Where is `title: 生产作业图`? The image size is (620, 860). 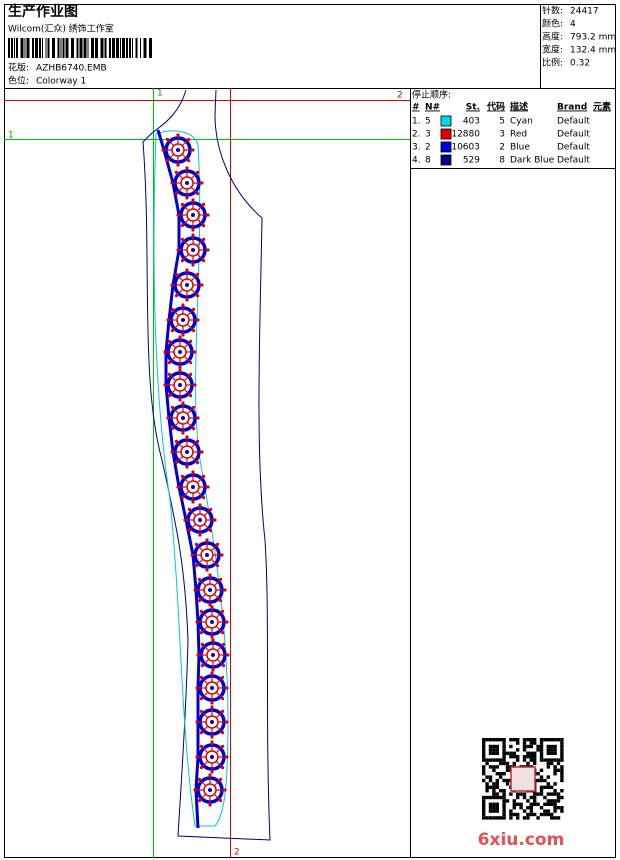 title: 生产作业图 is located at coordinates (43, 11).